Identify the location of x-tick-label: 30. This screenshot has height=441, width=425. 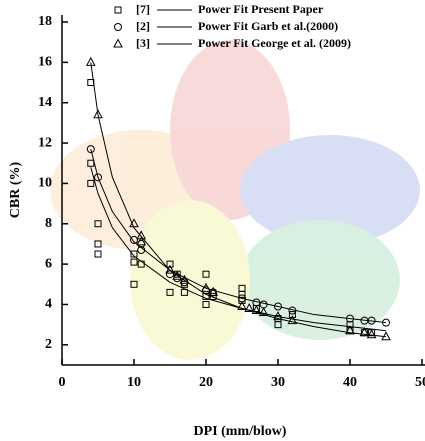
(278, 382).